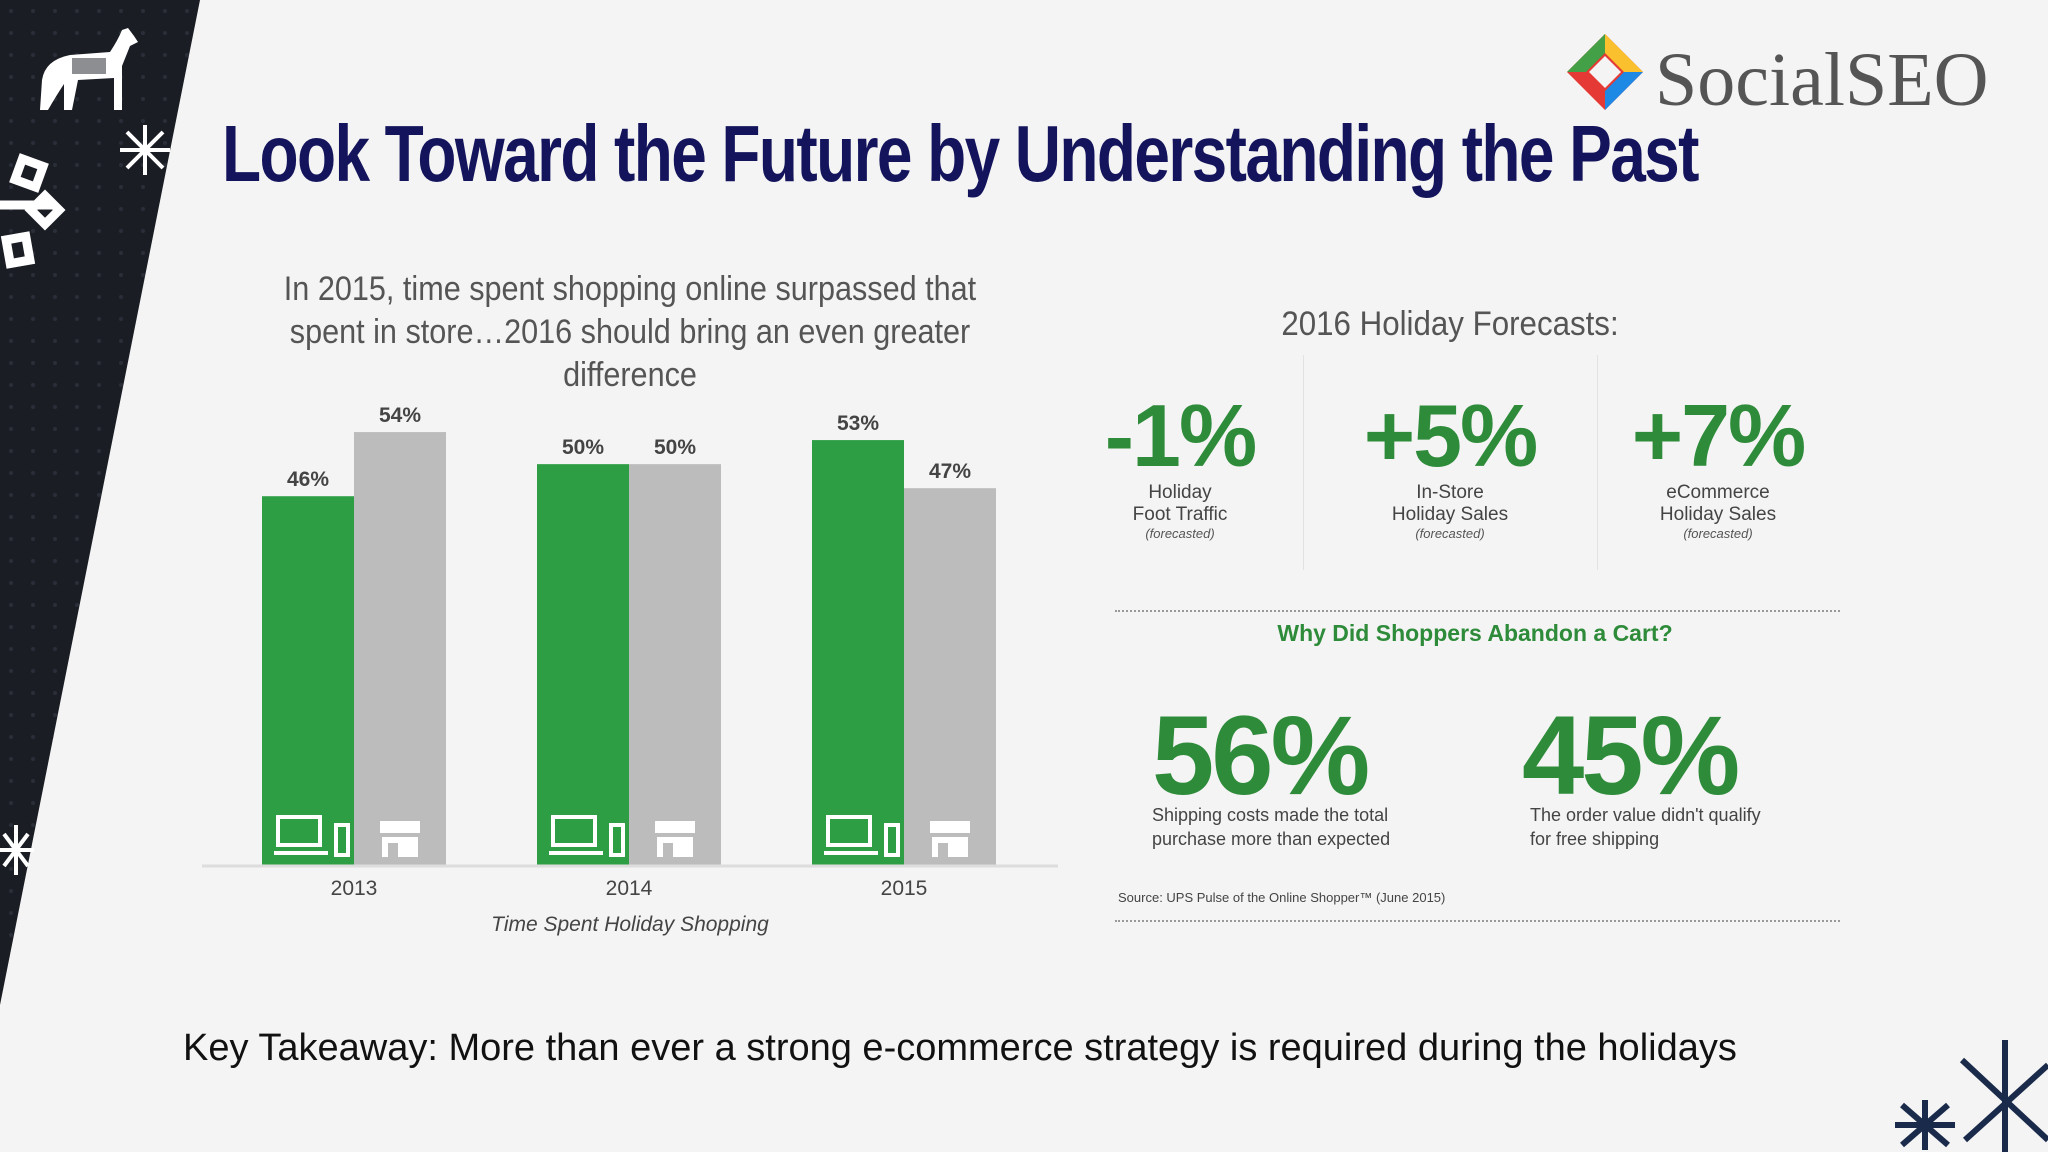  I want to click on cart-title: Why Did Shoppers Abandon a Cart?, so click(1475, 633).